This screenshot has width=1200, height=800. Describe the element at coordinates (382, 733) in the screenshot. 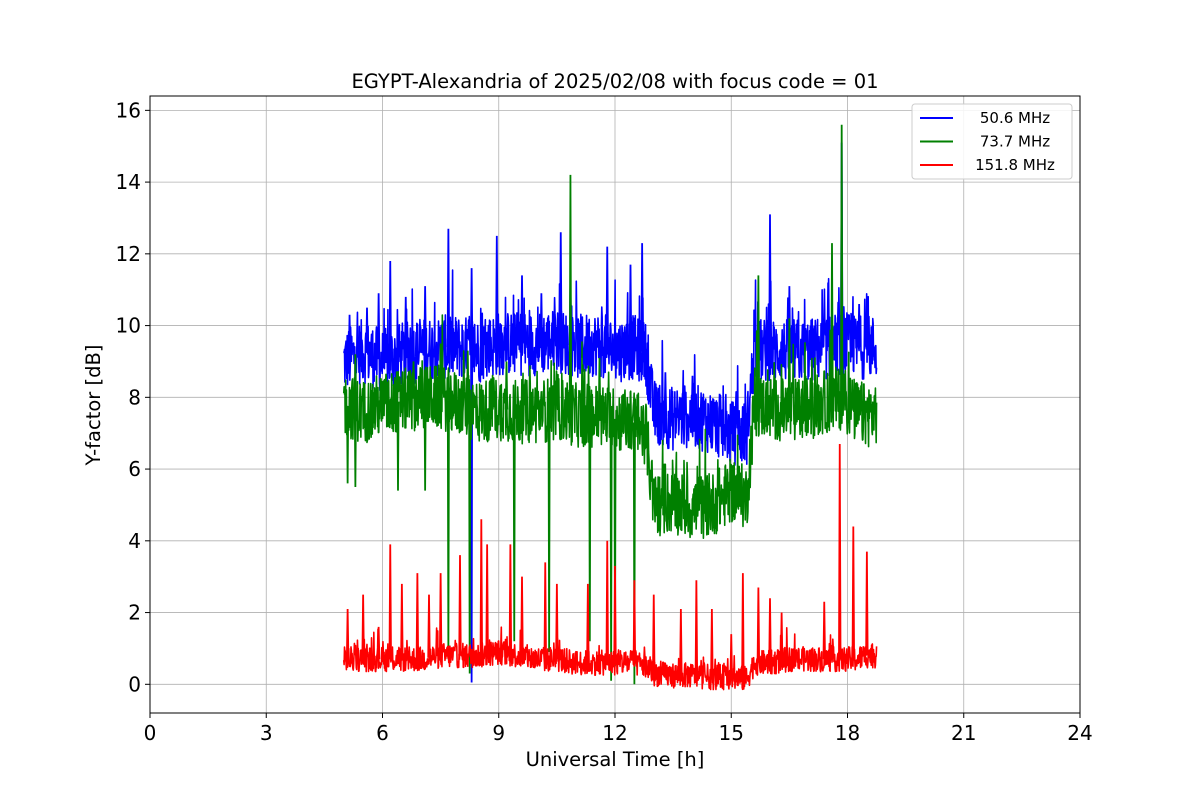

I see `x-tick-label: 6` at that location.